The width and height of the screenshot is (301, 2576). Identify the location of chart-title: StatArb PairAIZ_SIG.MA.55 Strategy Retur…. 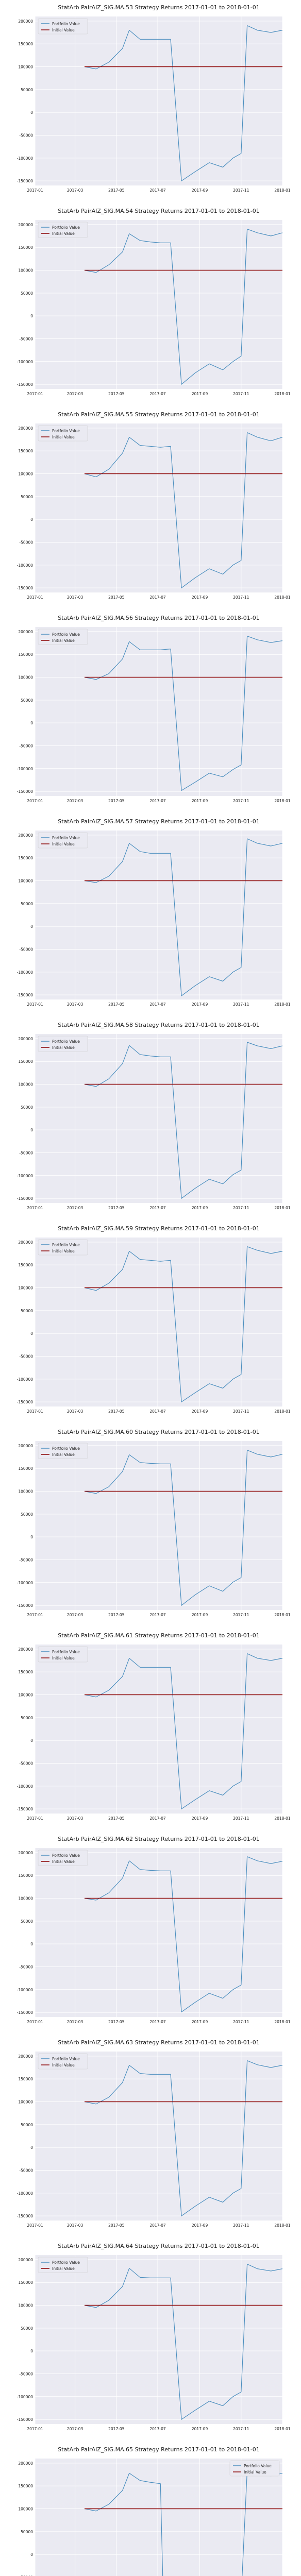
(158, 414).